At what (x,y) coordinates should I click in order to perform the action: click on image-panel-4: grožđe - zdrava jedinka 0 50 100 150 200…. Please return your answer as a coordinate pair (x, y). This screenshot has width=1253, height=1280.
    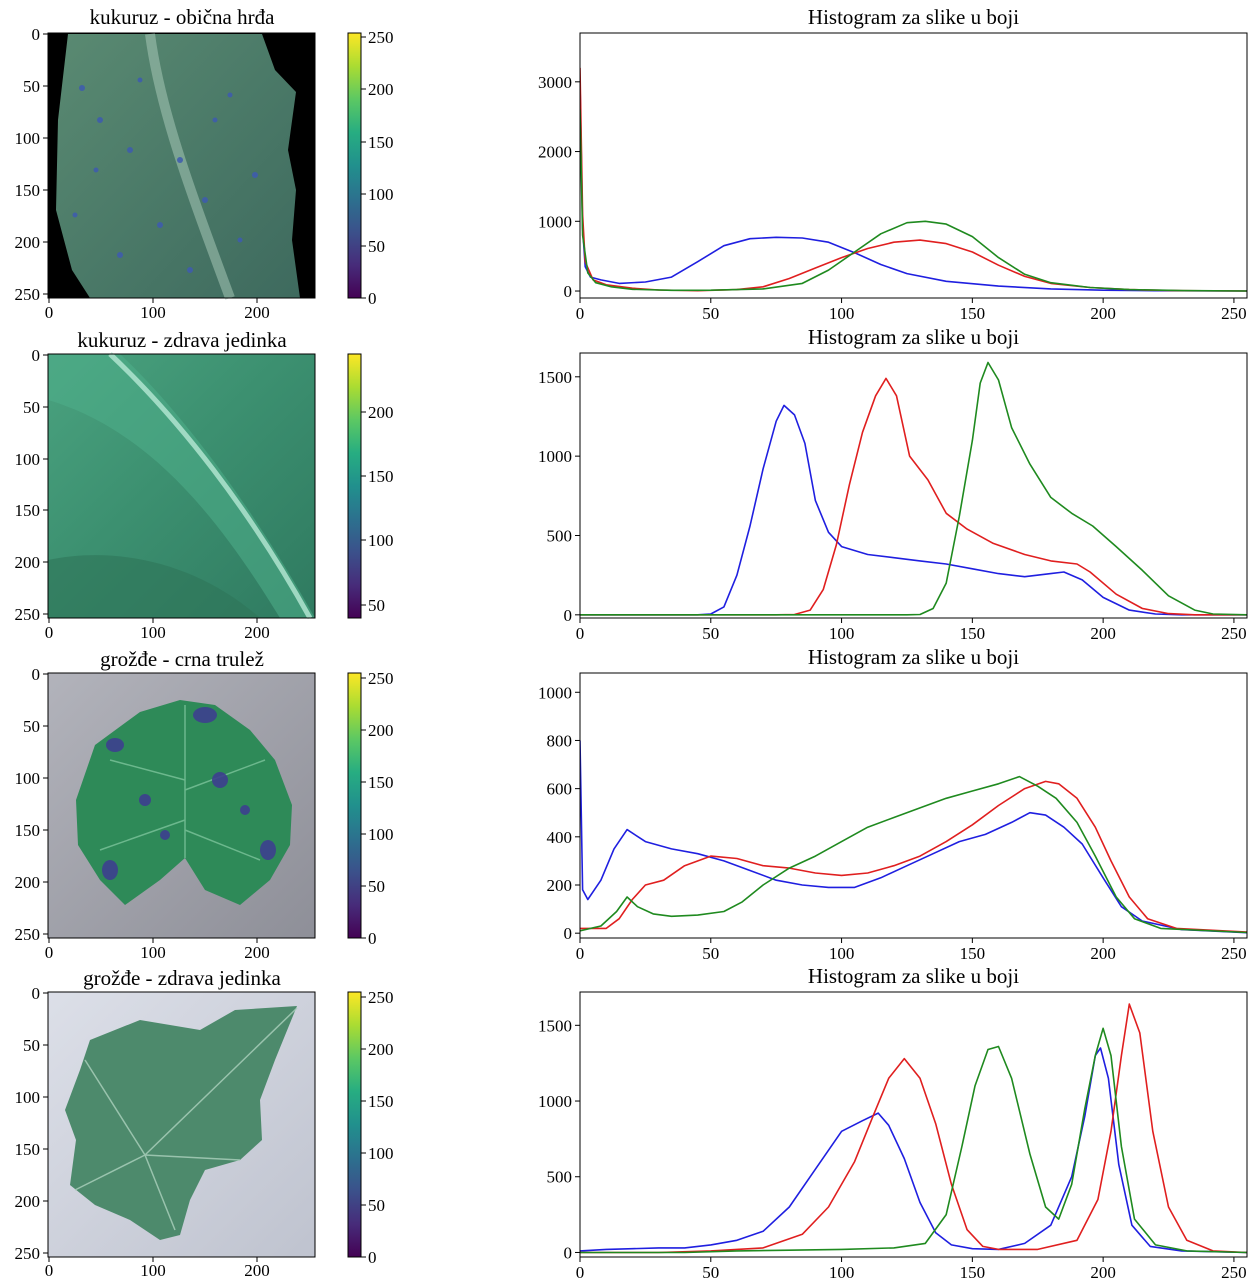
    Looking at the image, I should click on (165, 1123).